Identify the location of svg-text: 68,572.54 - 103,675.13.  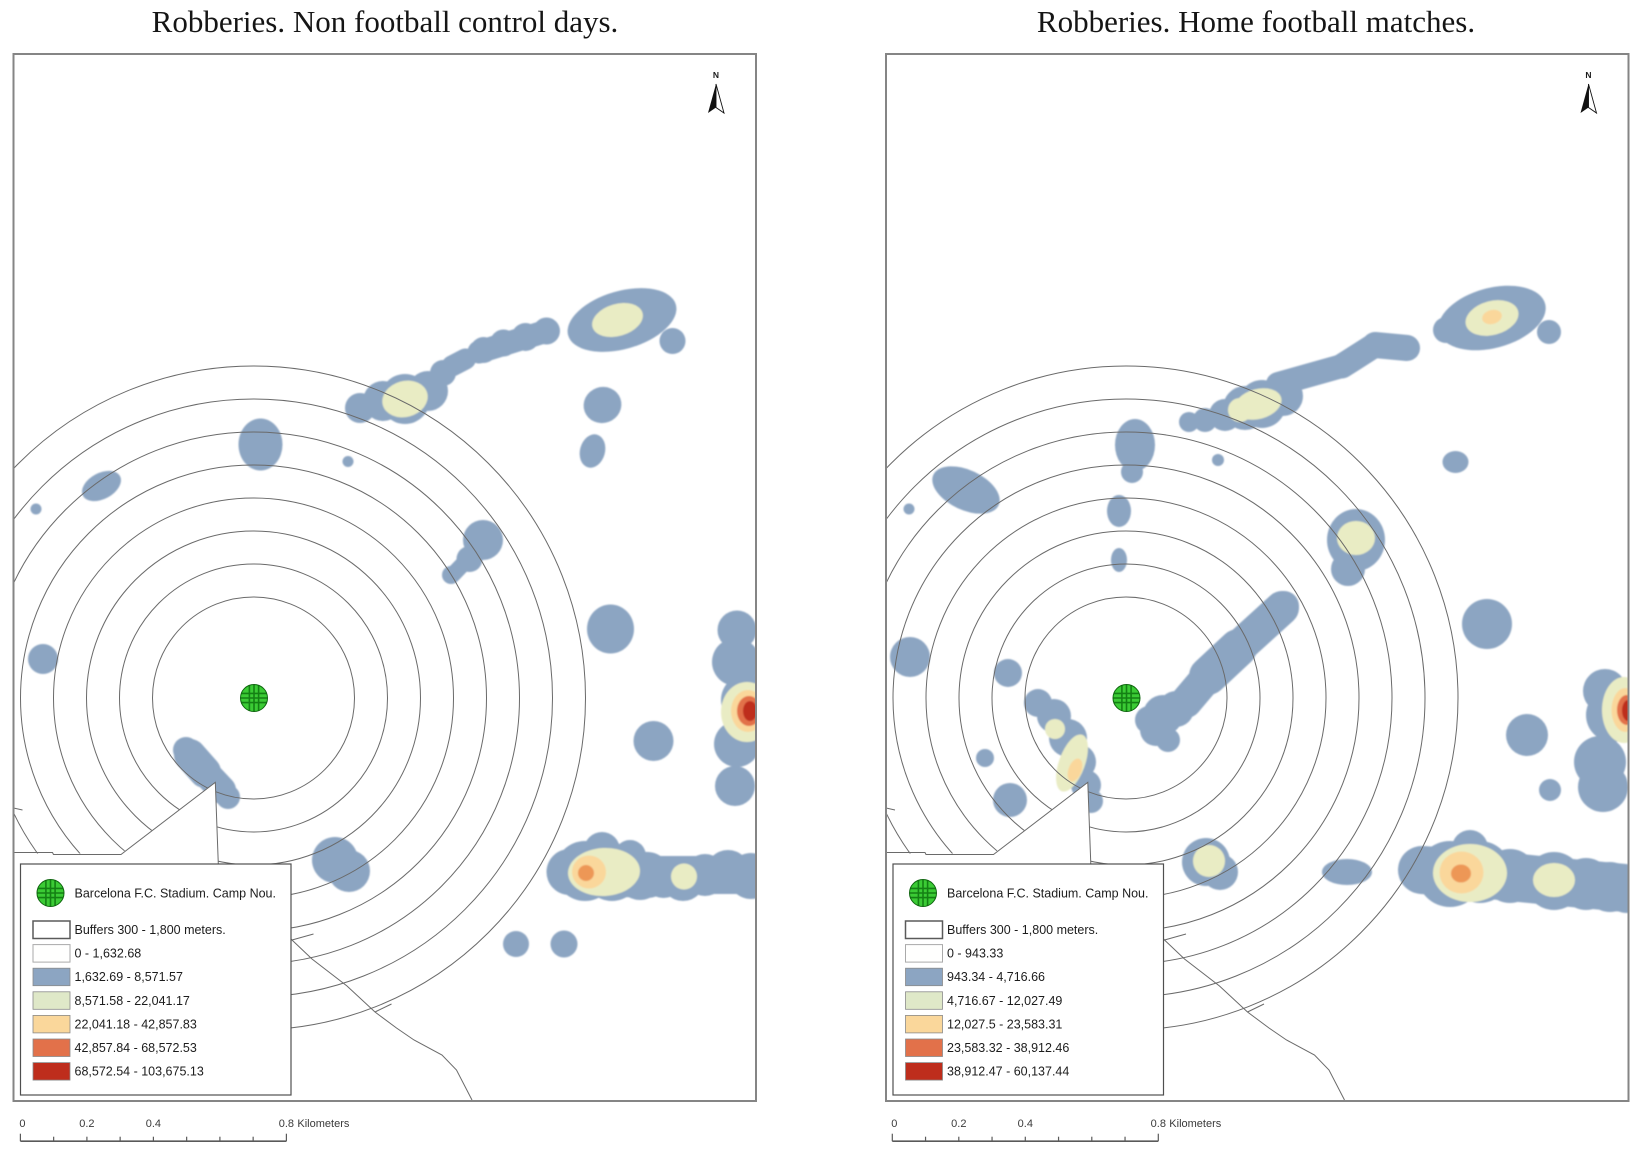
(139, 1072).